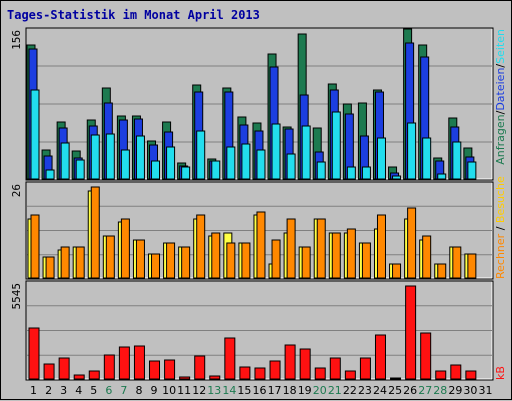 Image resolution: width=512 pixels, height=401 pixels. I want to click on legend-entry: Seiten, so click(500, 46).